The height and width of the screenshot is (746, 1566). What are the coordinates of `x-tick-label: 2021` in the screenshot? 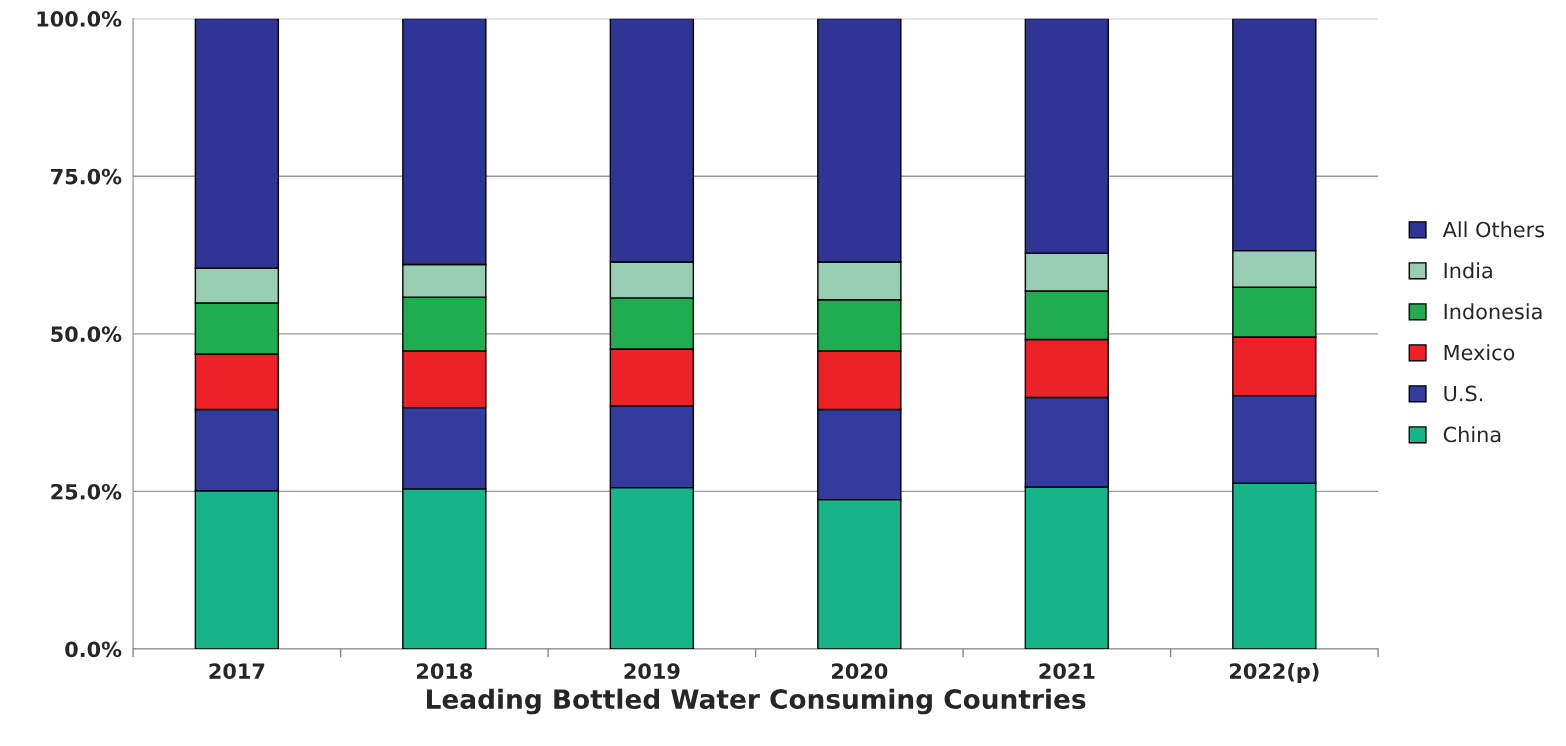 It's located at (1067, 671).